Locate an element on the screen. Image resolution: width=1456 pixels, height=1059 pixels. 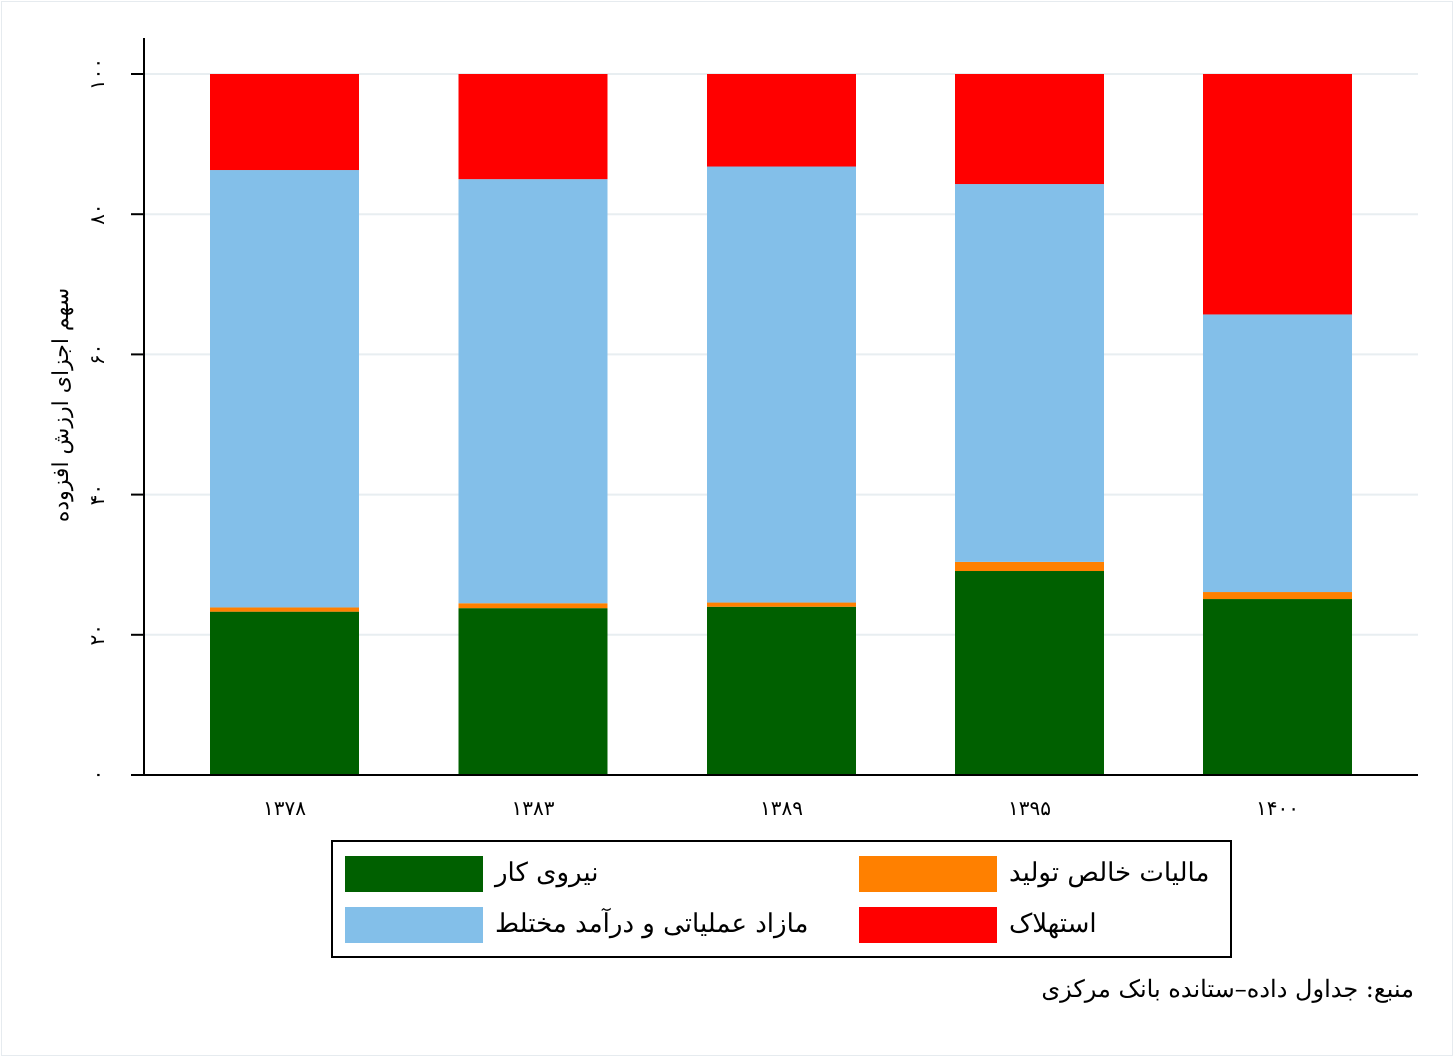
legend-label-operating-surplus: مازاد عملیاتی و درآمد مختلط is located at coordinates (652, 924).